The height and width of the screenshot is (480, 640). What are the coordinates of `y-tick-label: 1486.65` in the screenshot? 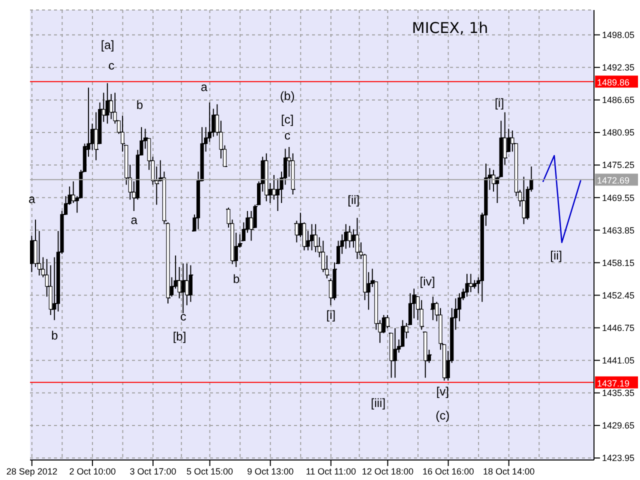 It's located at (618, 100).